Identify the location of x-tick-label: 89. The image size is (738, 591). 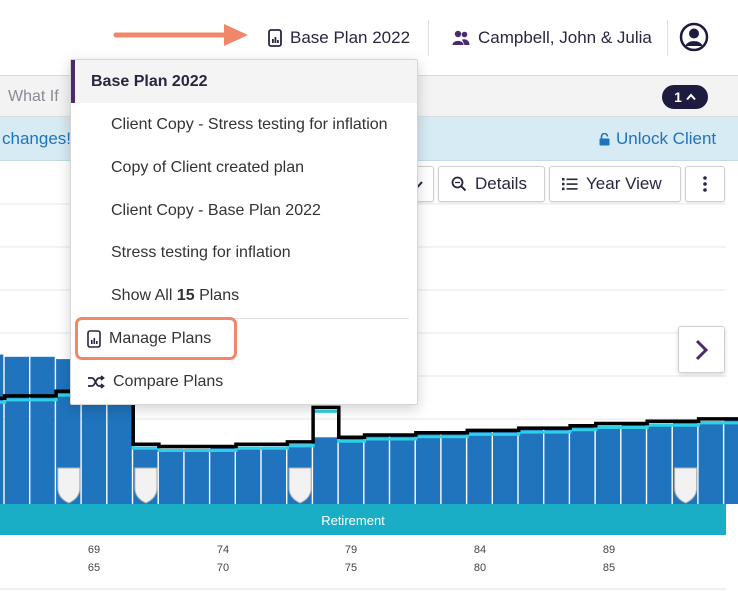
(609, 550).